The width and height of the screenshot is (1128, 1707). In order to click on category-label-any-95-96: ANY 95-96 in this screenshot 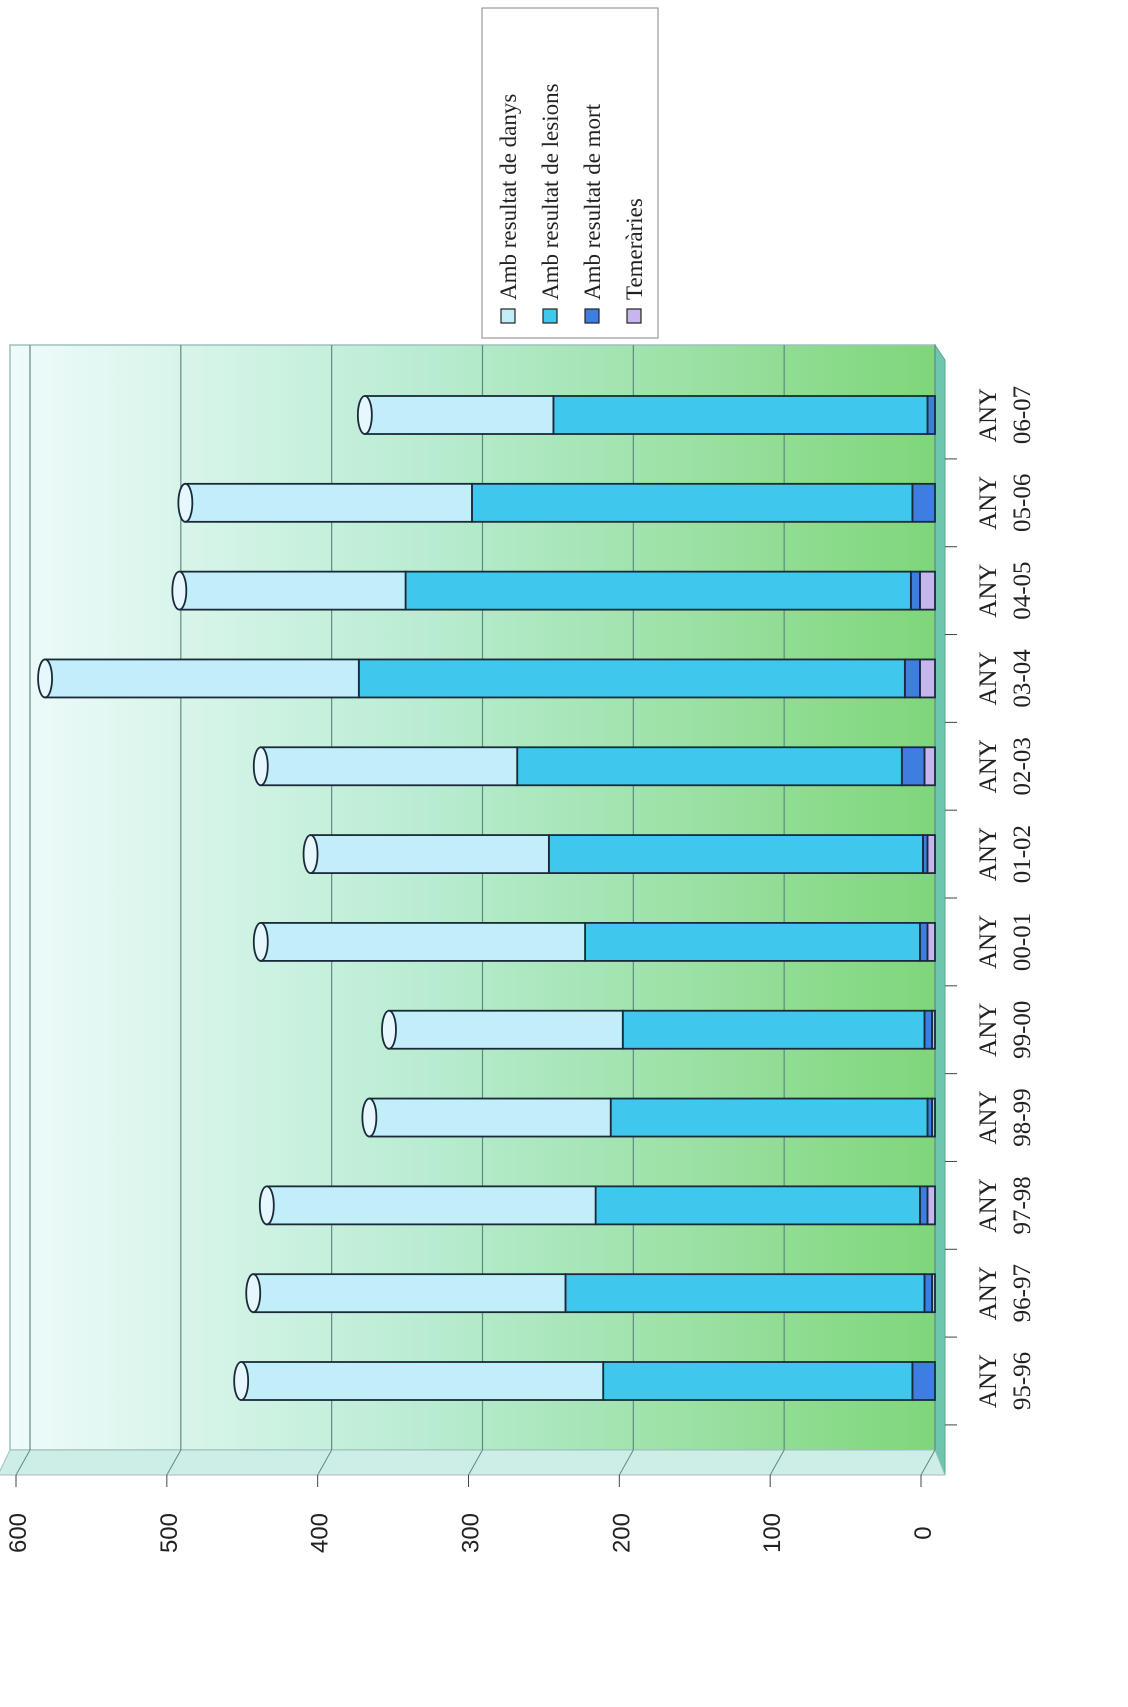, I will do `click(1005, 1381)`.